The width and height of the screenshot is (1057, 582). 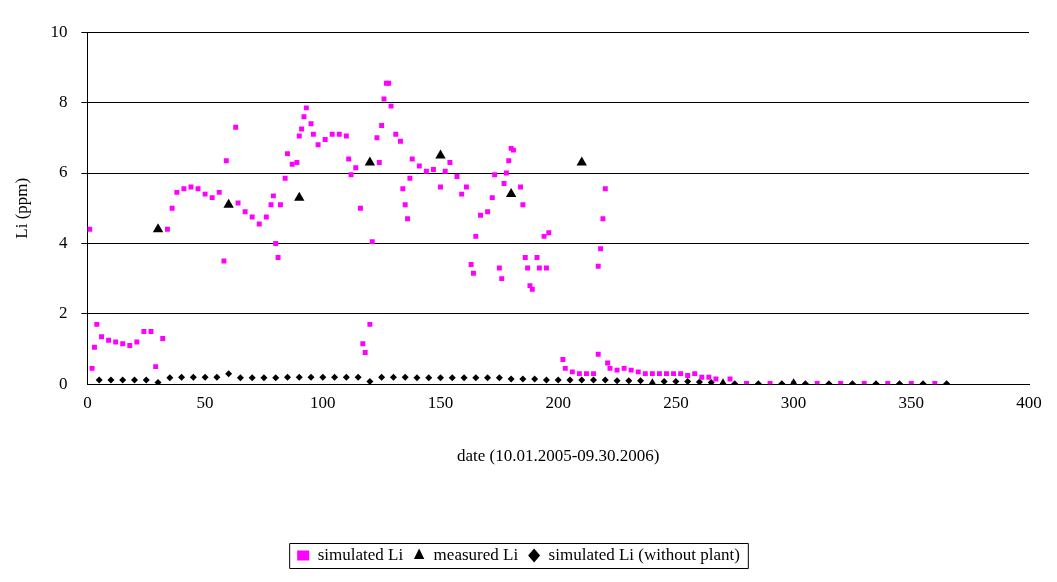 What do you see at coordinates (911, 402) in the screenshot?
I see `x-tick-label: 350` at bounding box center [911, 402].